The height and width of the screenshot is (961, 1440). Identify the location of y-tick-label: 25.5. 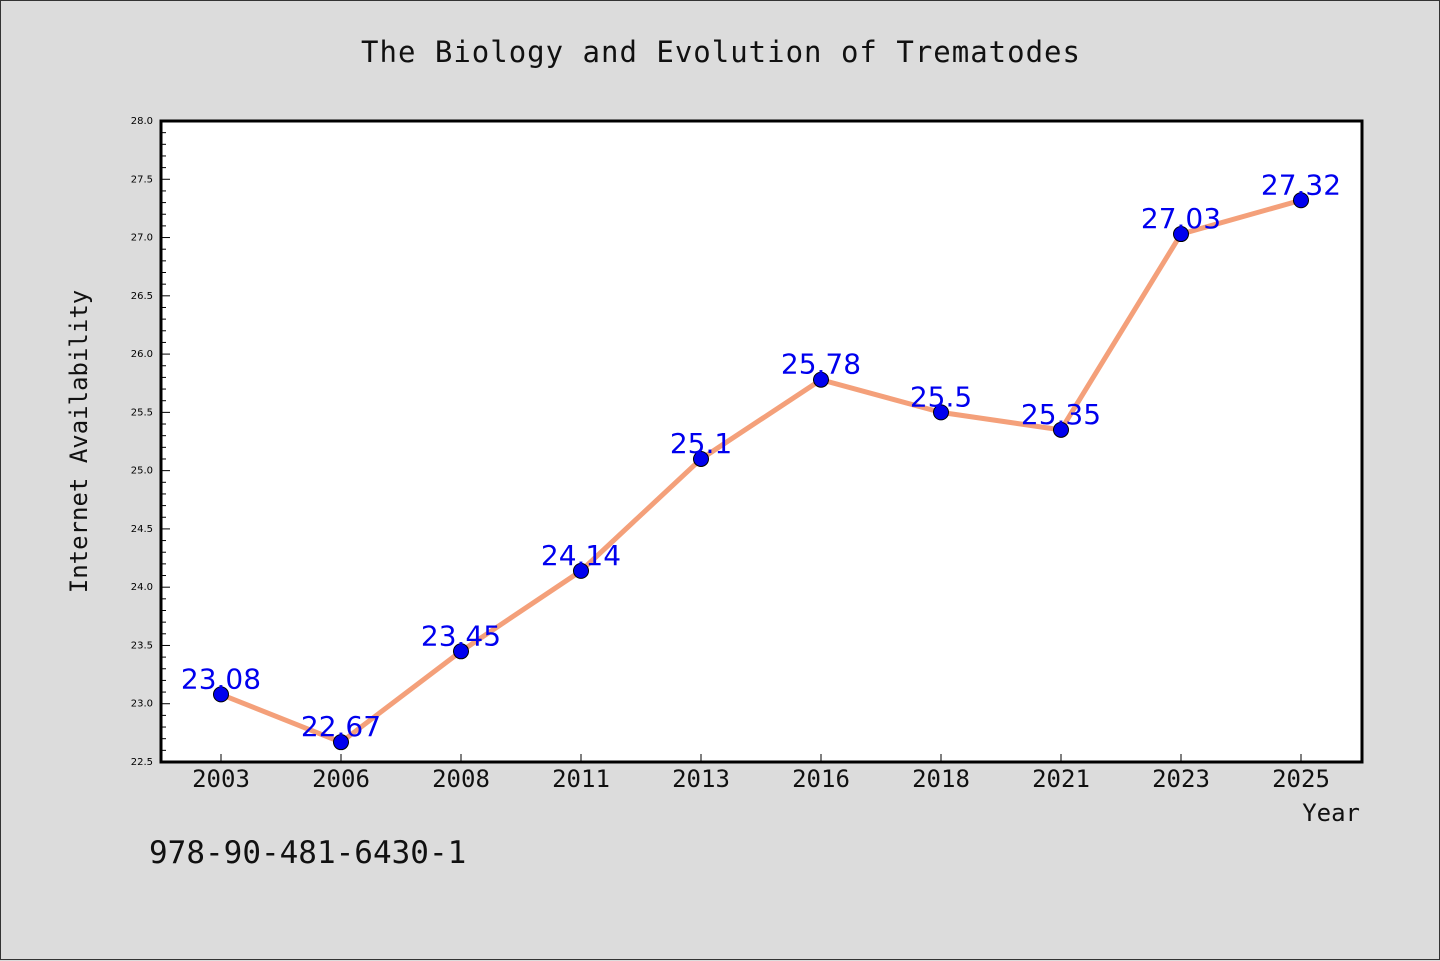
(142, 412).